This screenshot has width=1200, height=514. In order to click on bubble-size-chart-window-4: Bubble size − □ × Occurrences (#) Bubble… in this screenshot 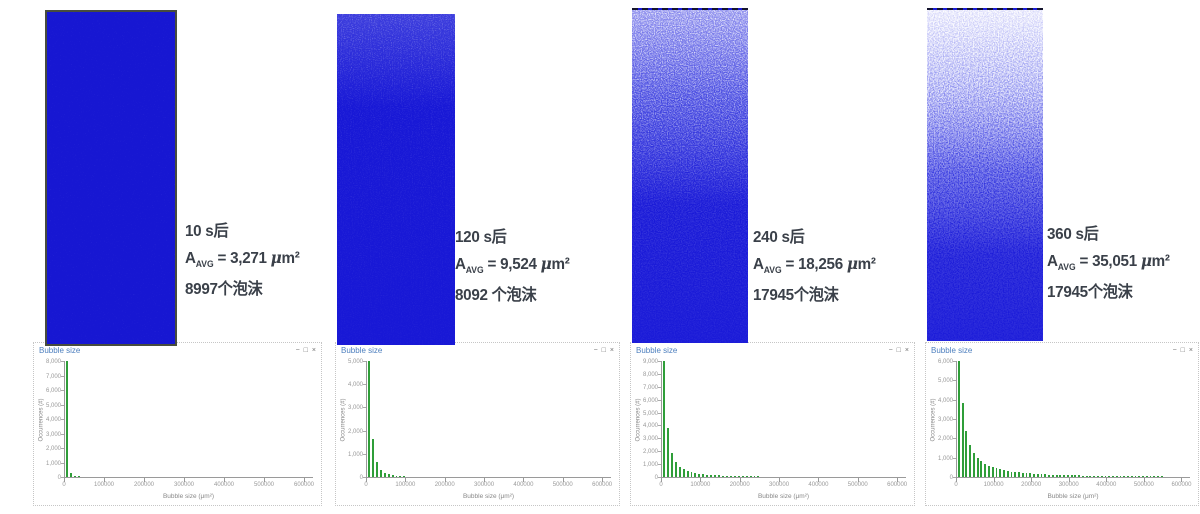, I will do `click(1062, 424)`.